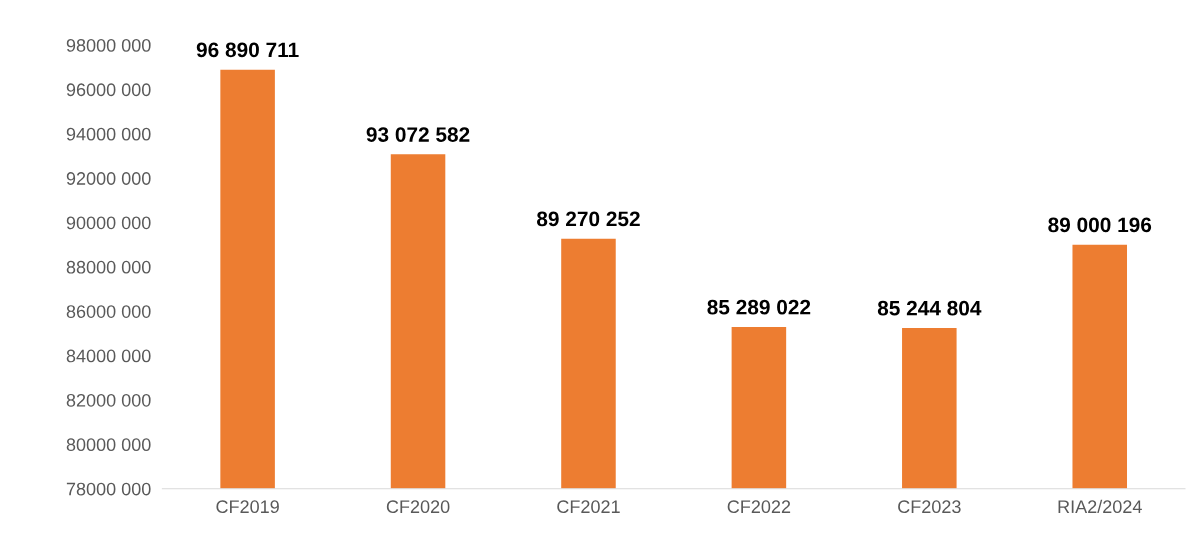 This screenshot has height=543, width=1203. I want to click on x-tick-label: CF2020, so click(418, 507).